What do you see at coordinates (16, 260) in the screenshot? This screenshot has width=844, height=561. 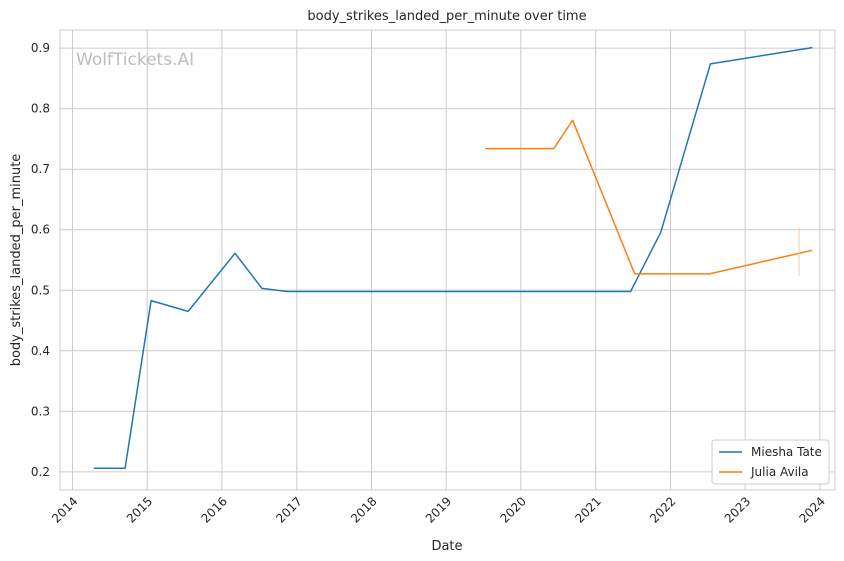 I see `y-axis-label: body_strikes_landed_per_minute` at bounding box center [16, 260].